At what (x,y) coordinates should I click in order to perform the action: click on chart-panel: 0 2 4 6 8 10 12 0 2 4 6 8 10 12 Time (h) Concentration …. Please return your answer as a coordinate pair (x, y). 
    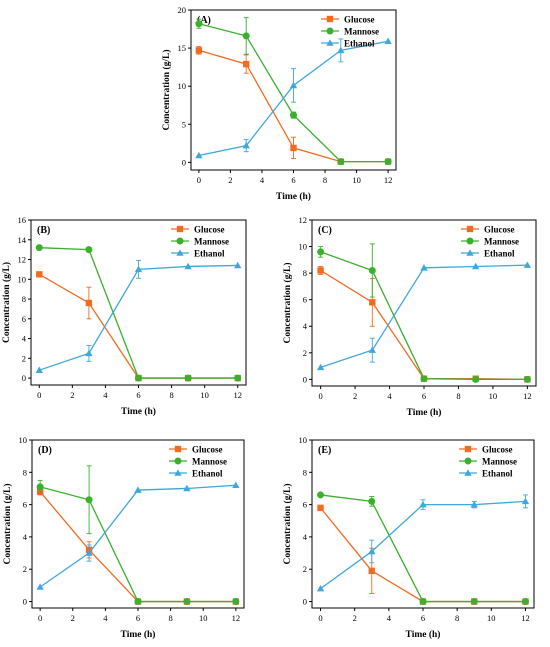
    Looking at the image, I should click on (409, 316).